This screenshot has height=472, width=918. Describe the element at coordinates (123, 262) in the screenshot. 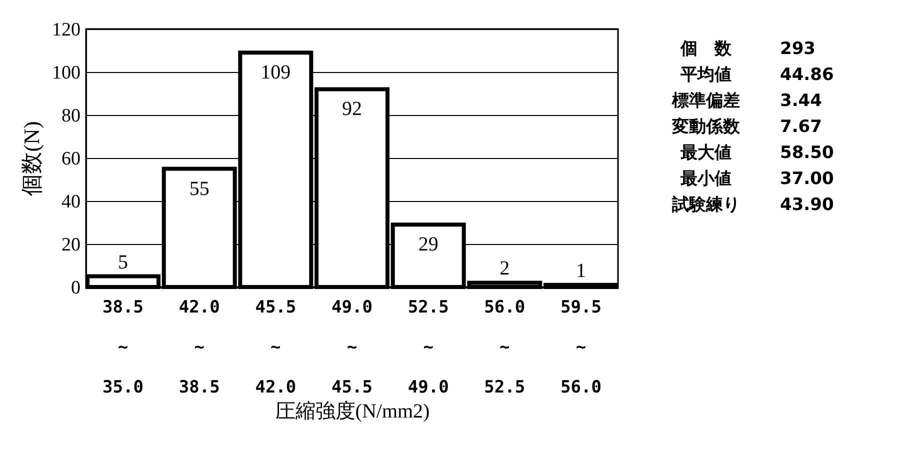

I see `data-label: 5` at that location.